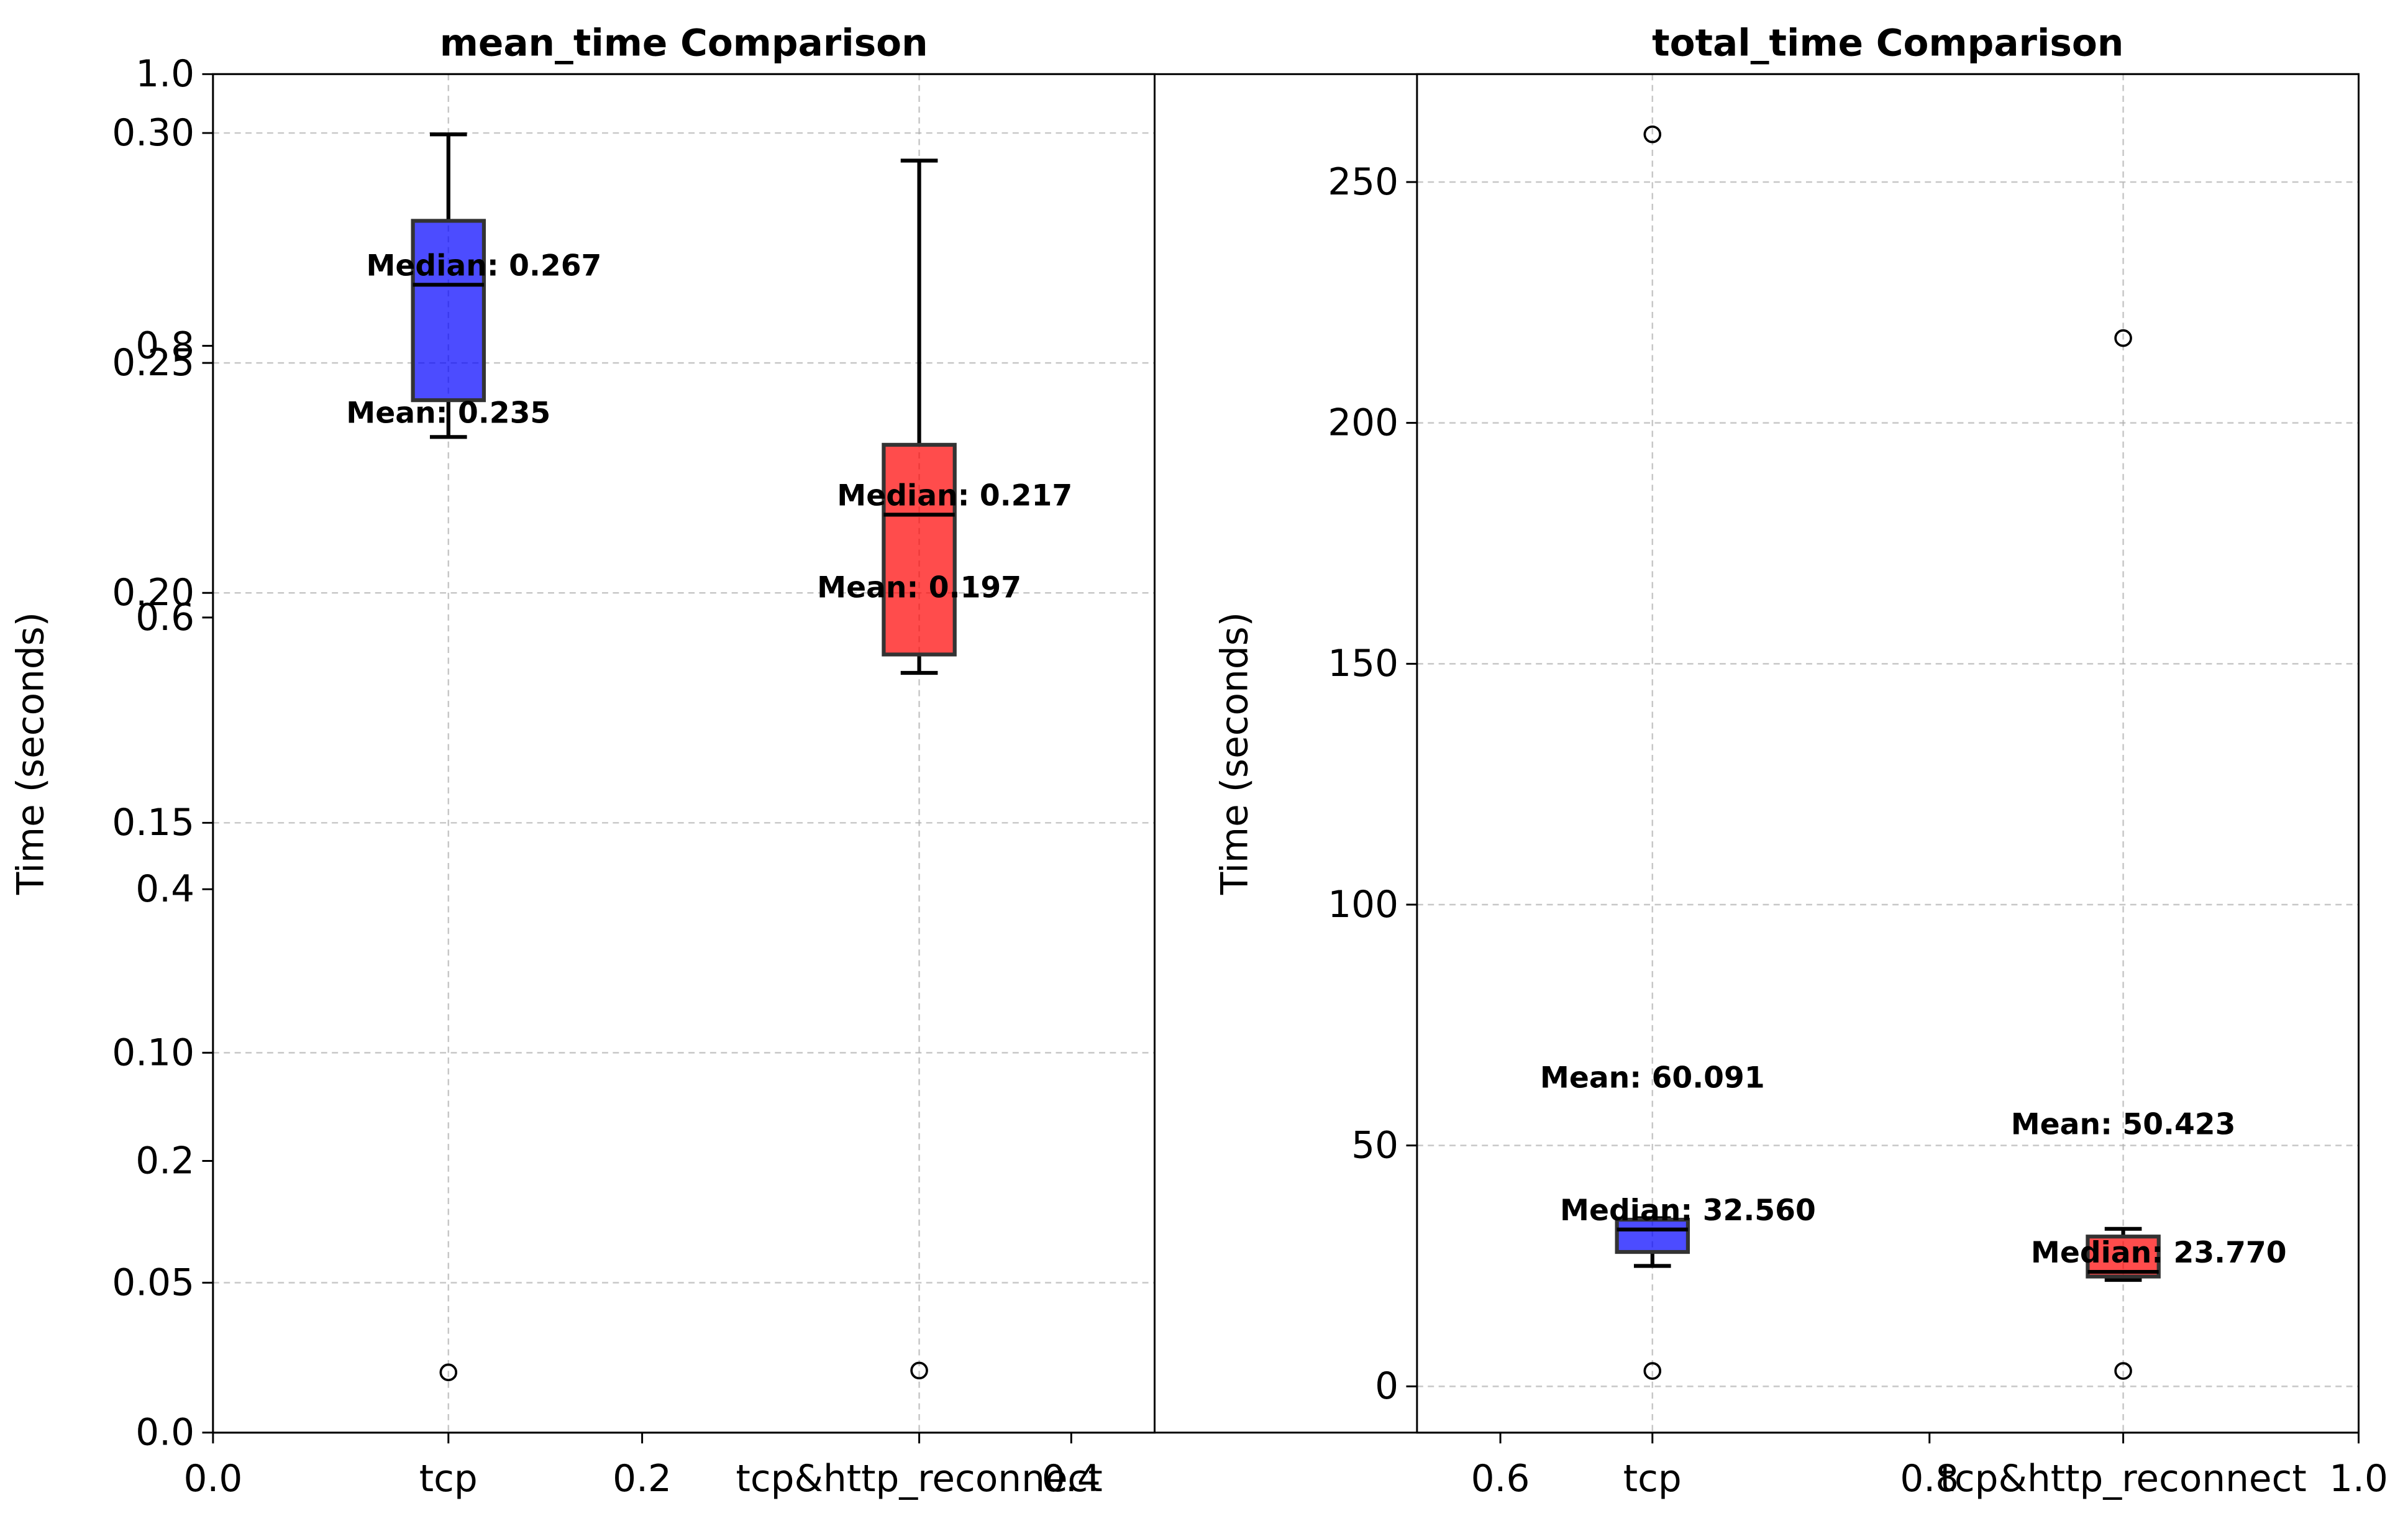 The image size is (2408, 1516). Describe the element at coordinates (153, 822) in the screenshot. I see `y-tick-label: 0.15` at that location.